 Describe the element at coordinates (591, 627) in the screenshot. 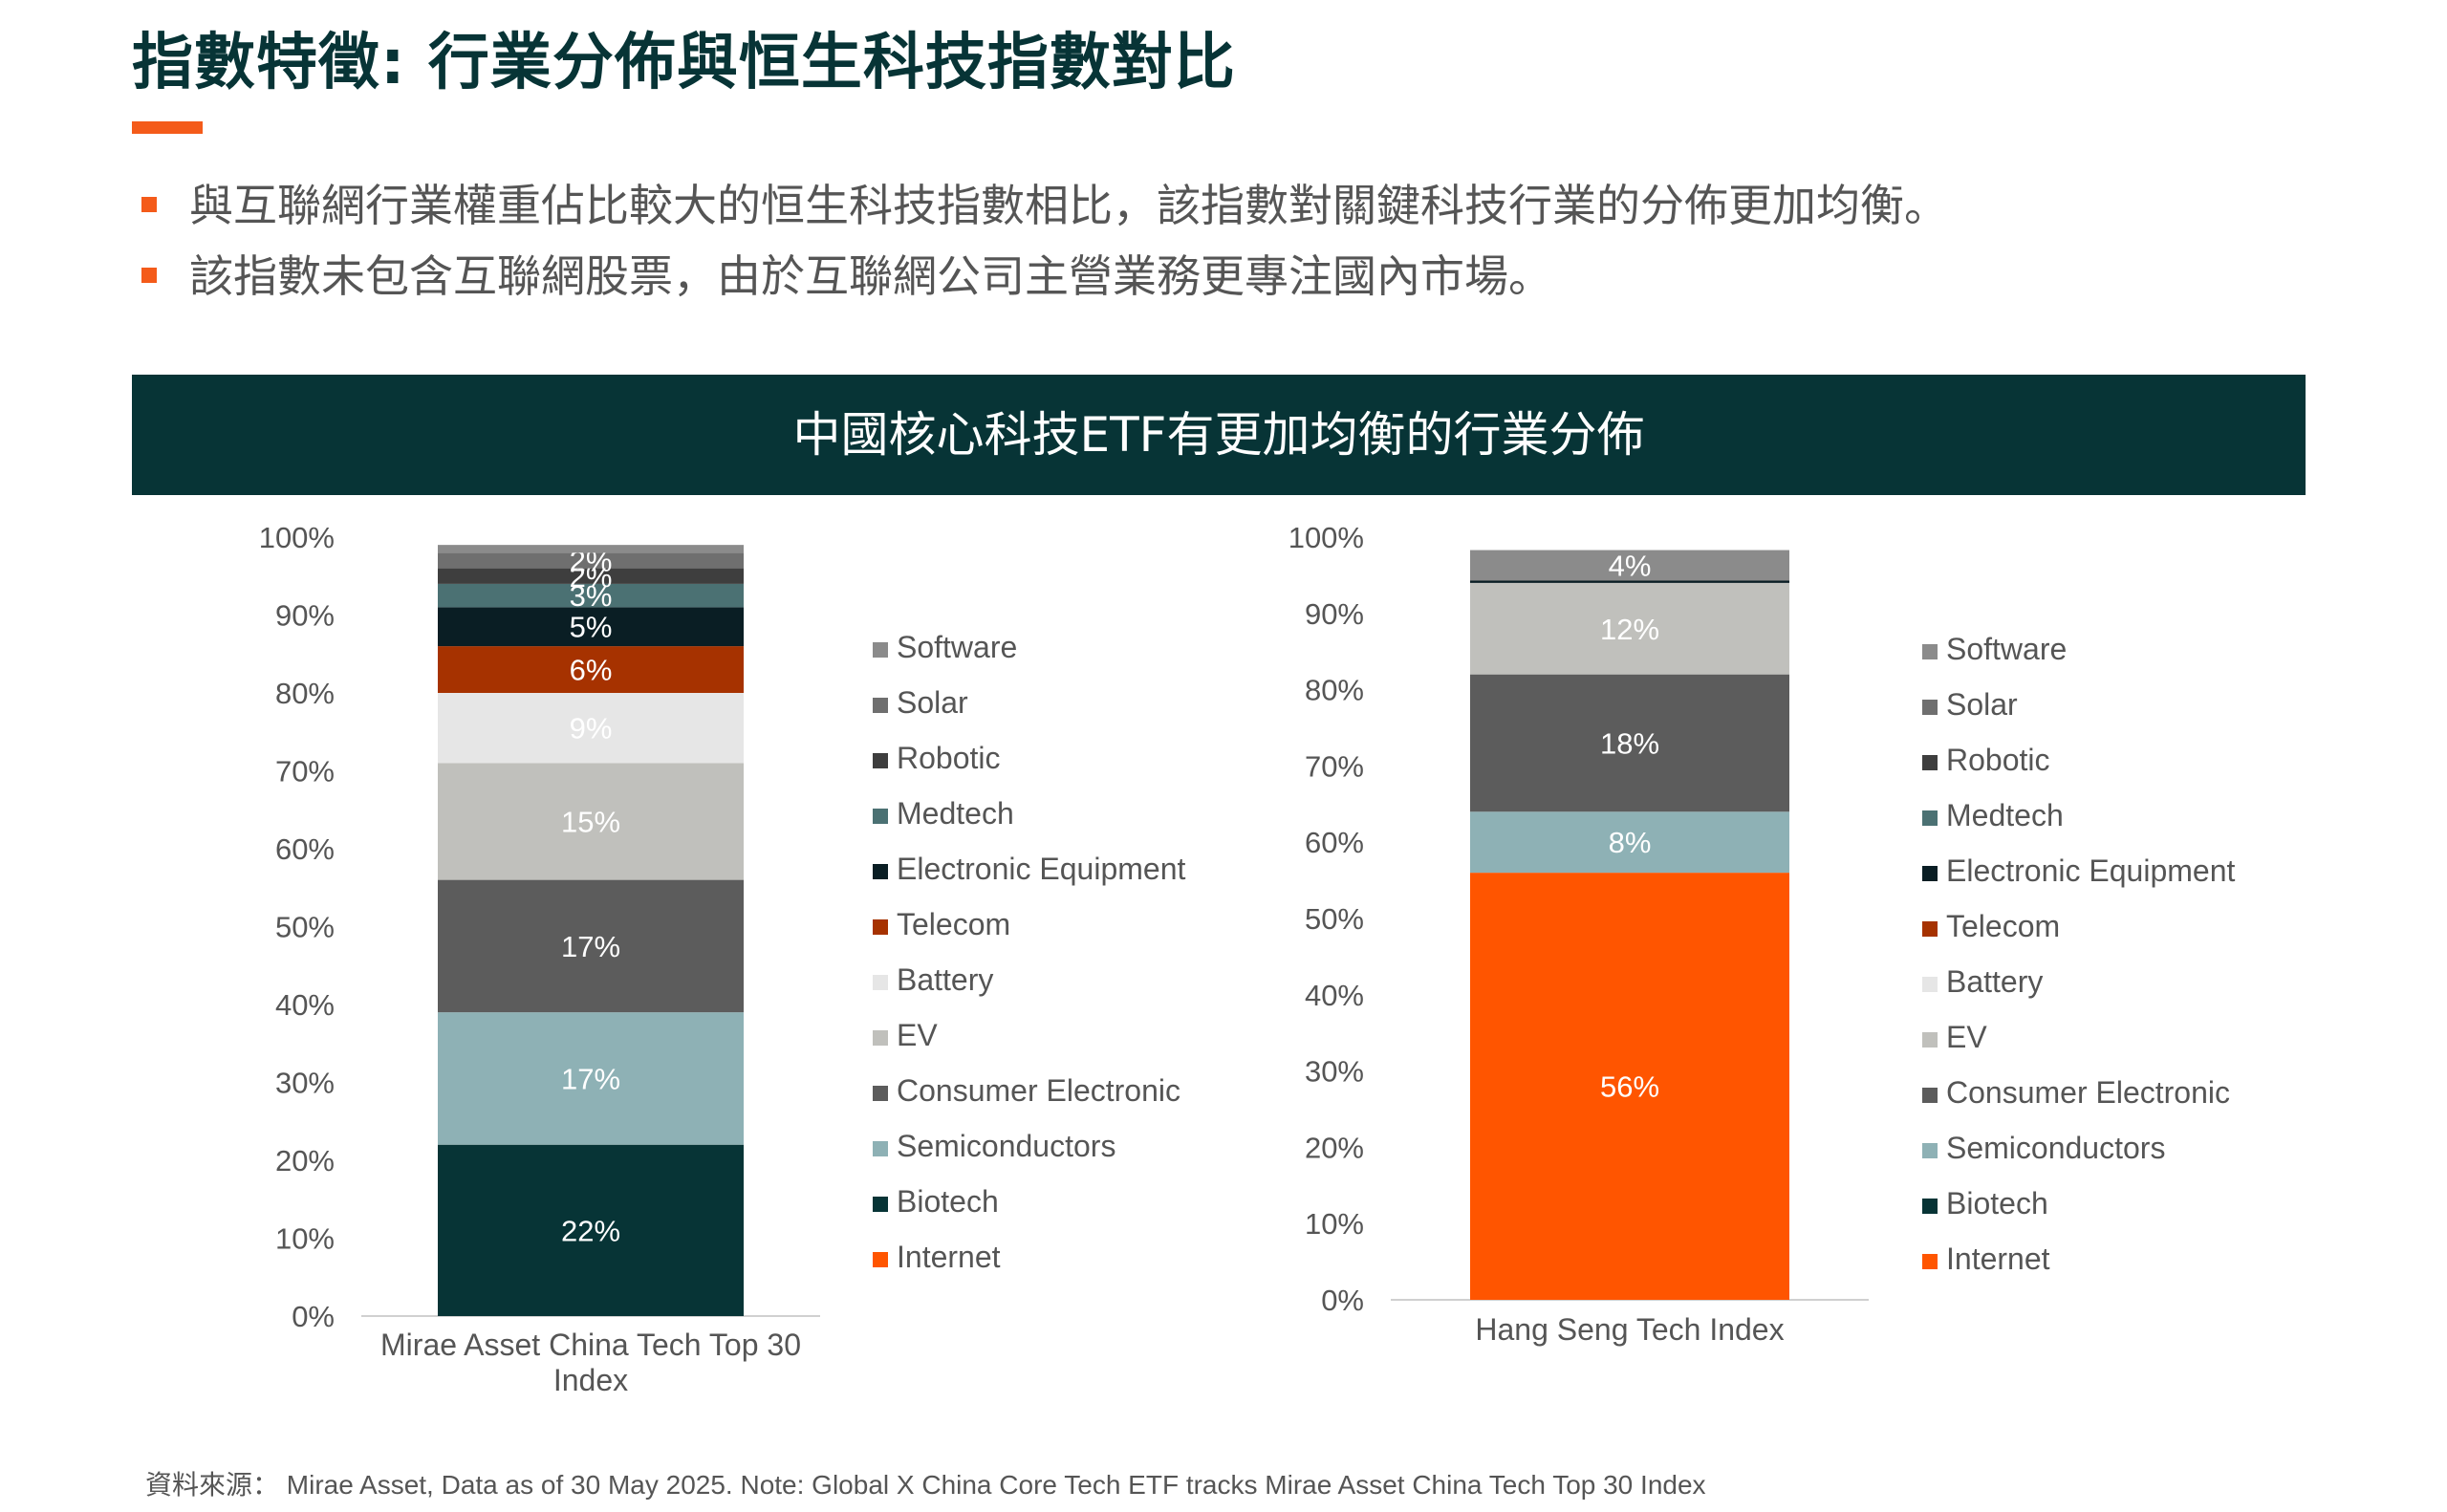

I see `data-label: 5%` at that location.